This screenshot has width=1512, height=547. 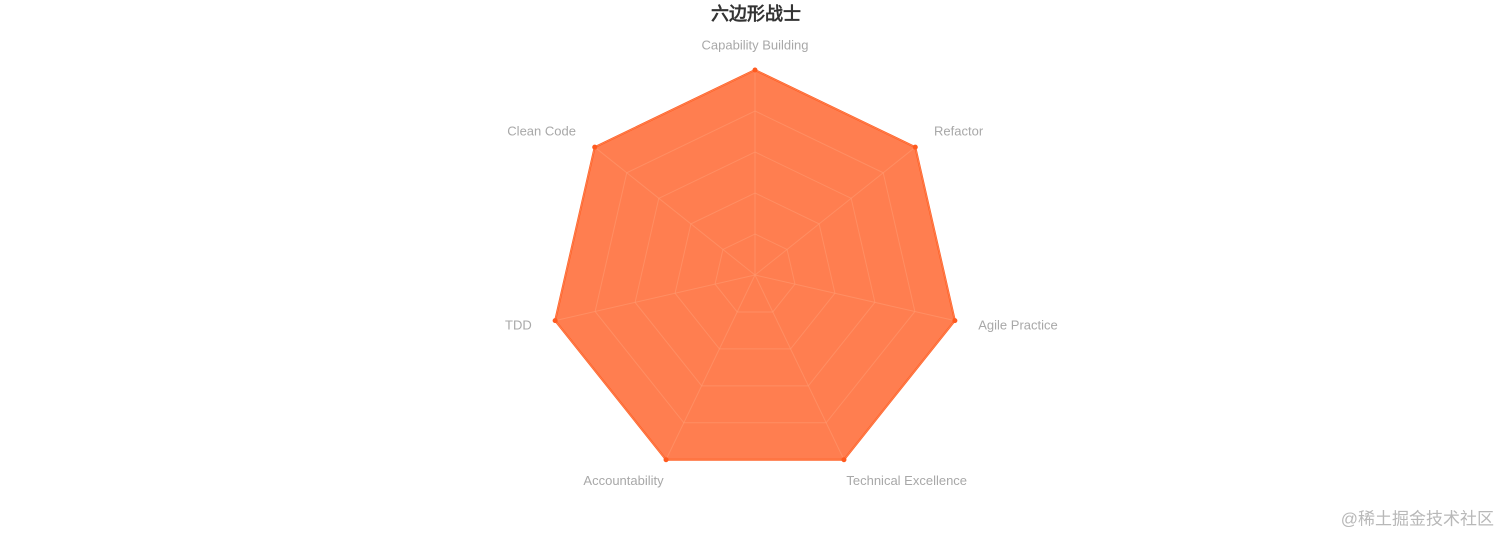 What do you see at coordinates (623, 480) in the screenshot?
I see `indicator-label: Accountability` at bounding box center [623, 480].